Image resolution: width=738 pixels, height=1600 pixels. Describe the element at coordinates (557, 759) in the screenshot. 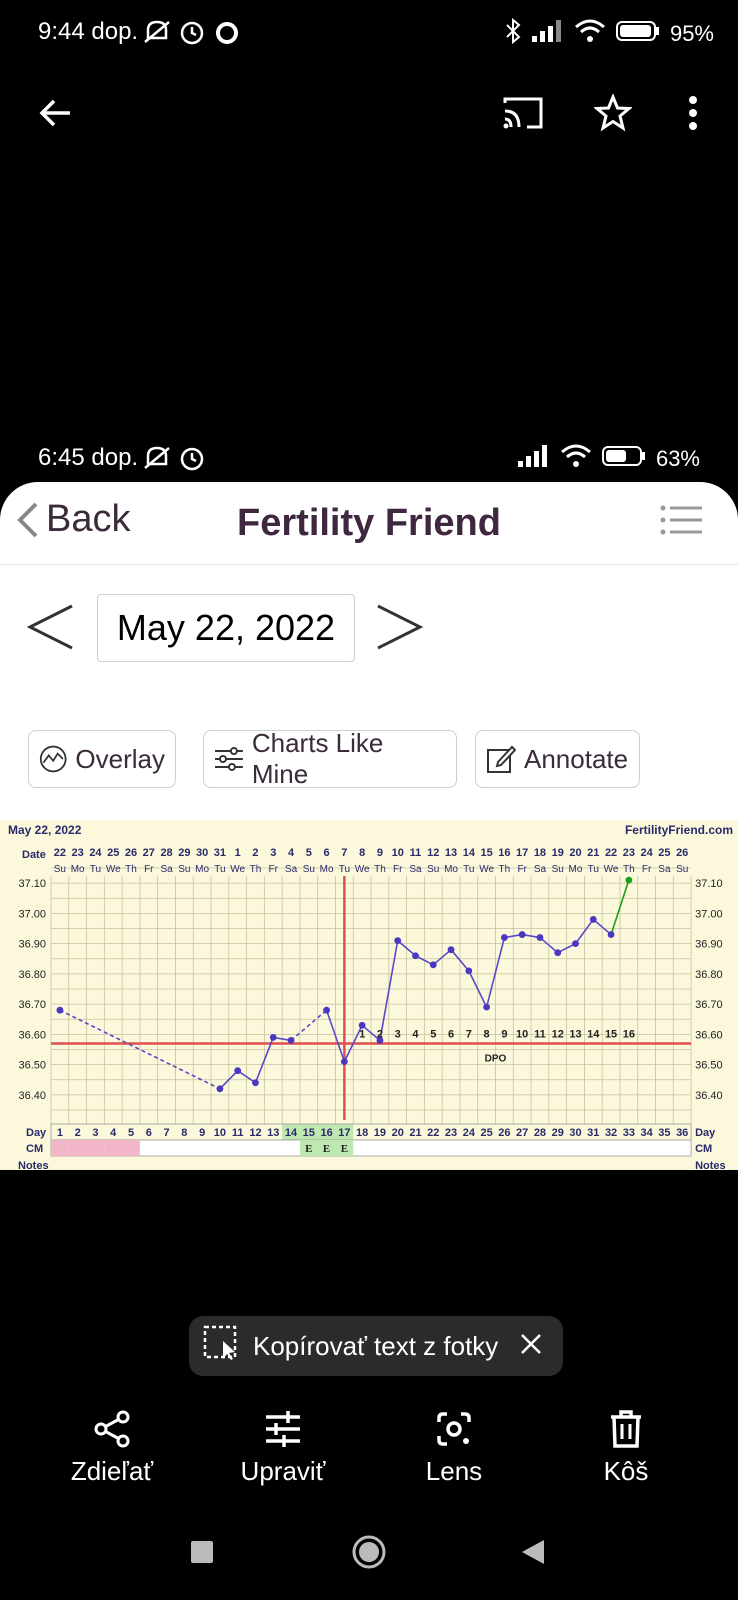

I see `annotate-button: Annotate` at that location.